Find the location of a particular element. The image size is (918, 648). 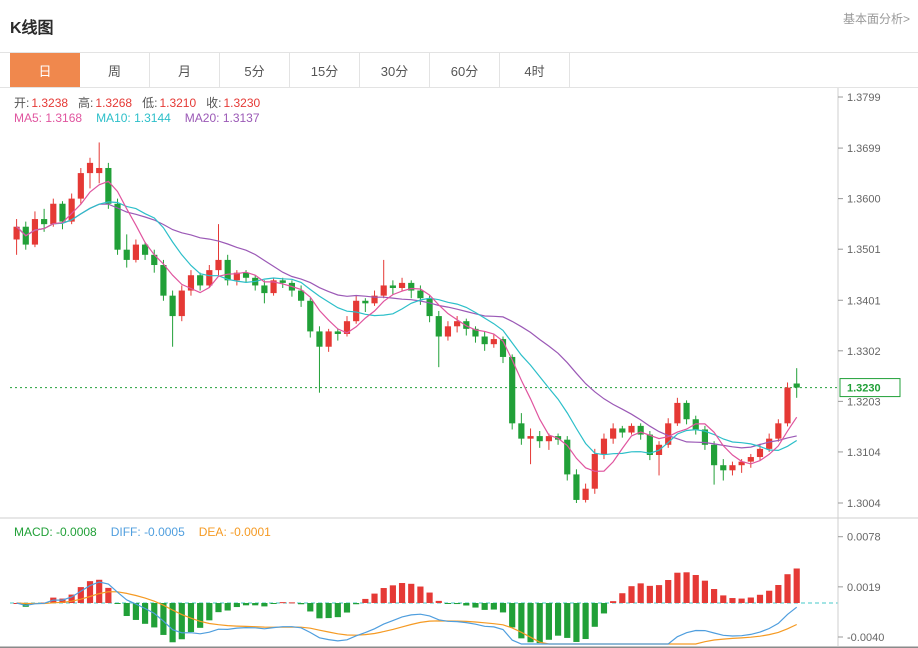

tab-15min: 15分 is located at coordinates (325, 70).